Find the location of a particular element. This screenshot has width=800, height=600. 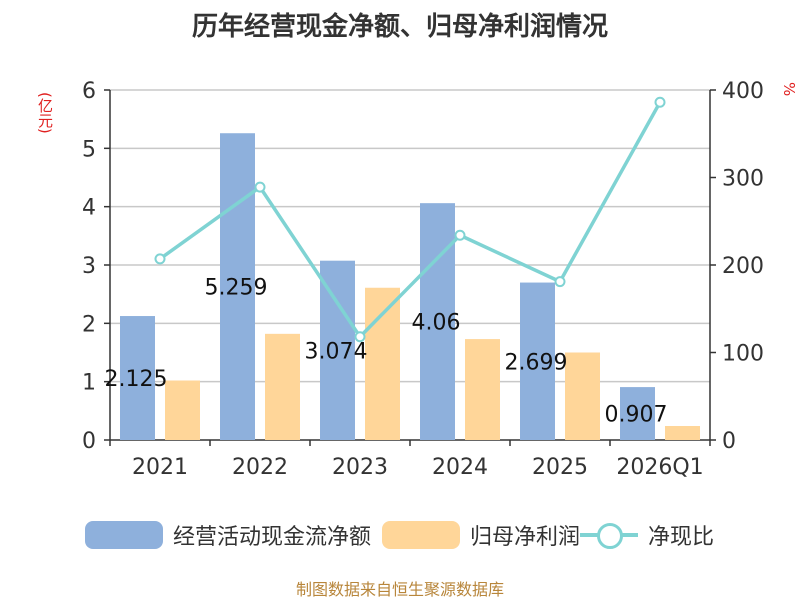

source-note: 制图数据来自恒生聚源数据库 is located at coordinates (399, 589).